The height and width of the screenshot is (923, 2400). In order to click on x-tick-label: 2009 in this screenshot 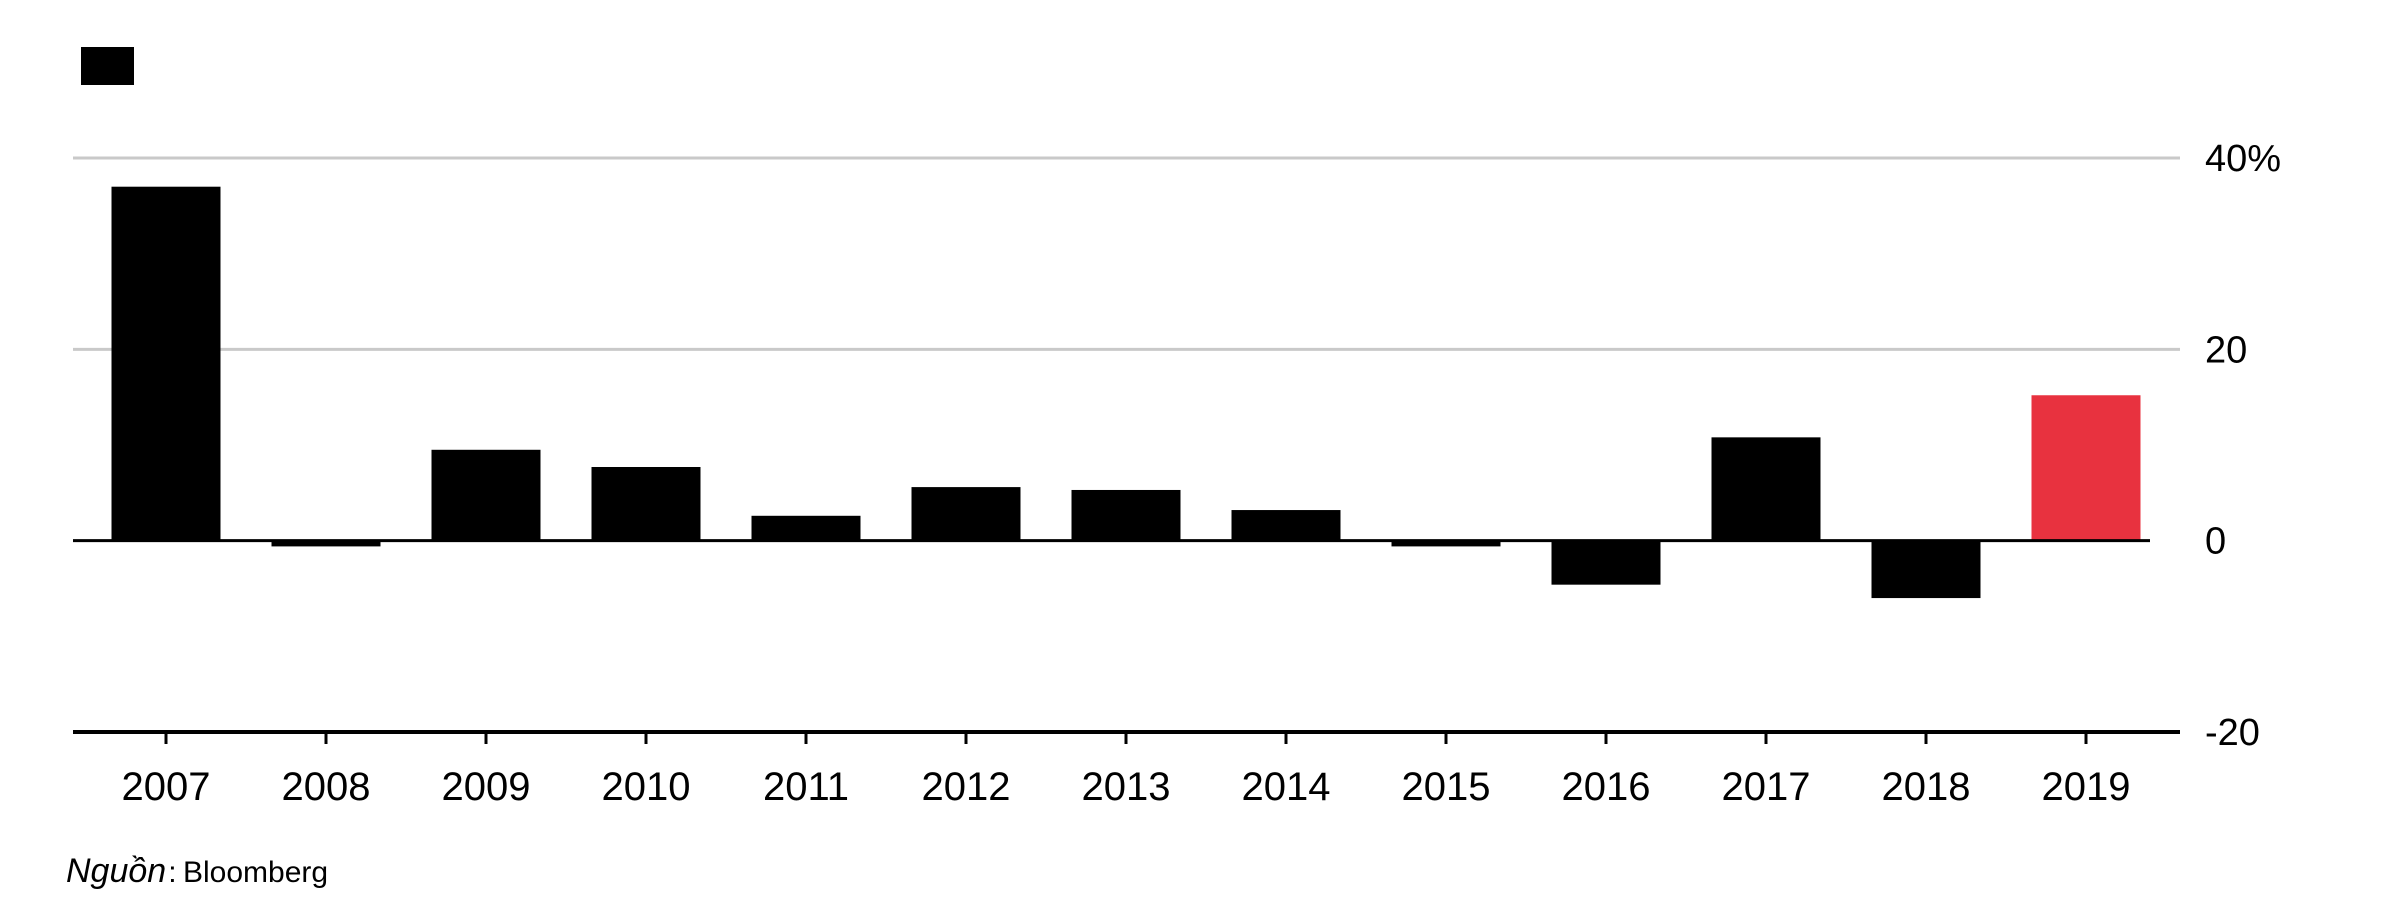, I will do `click(486, 787)`.